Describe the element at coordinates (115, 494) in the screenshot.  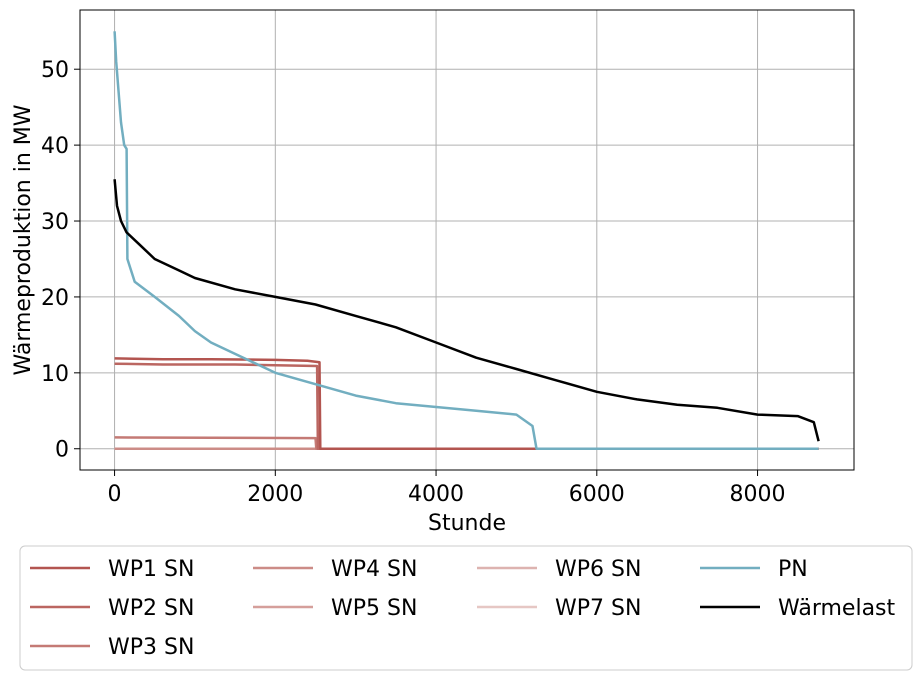
I see `x-tick-label: 0` at that location.